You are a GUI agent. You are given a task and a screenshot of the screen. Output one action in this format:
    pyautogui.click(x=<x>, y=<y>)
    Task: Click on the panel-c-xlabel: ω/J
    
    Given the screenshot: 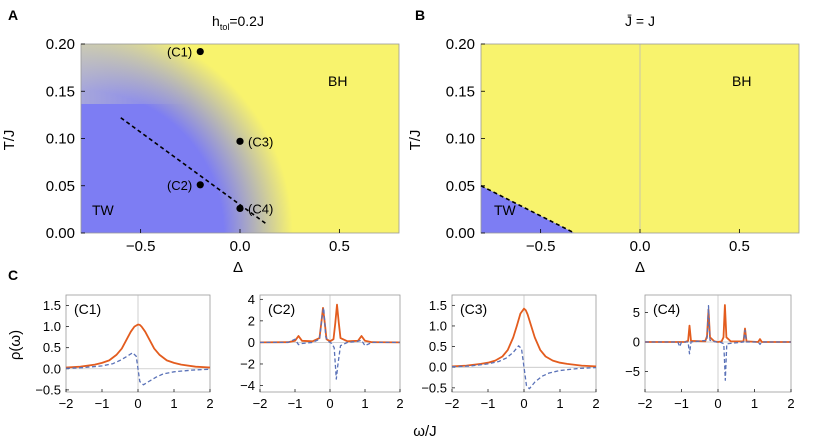 What is the action you would take?
    pyautogui.click(x=424, y=431)
    